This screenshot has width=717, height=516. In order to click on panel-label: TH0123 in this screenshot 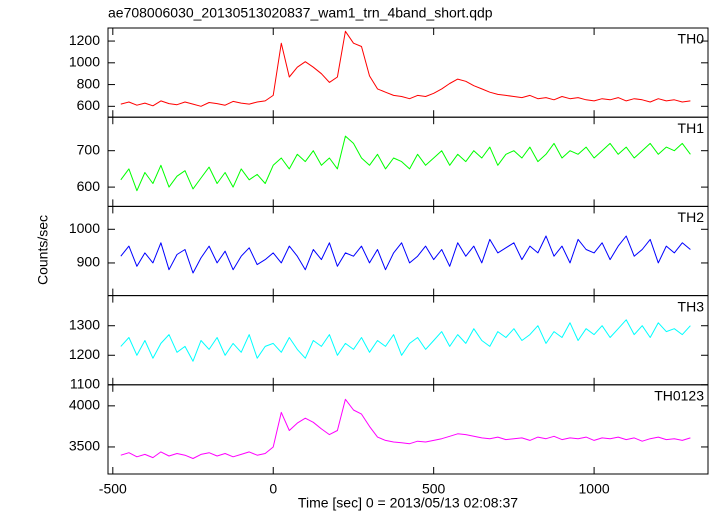, I will do `click(679, 396)`.